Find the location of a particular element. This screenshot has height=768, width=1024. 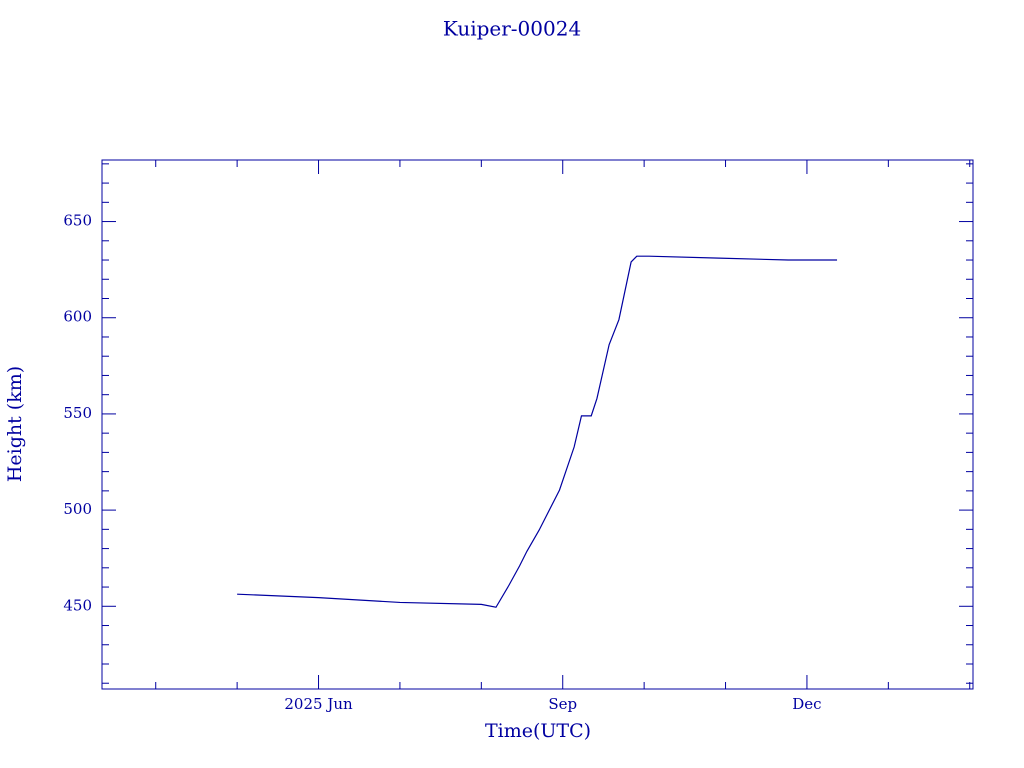

y-axis-label: Height (km) is located at coordinates (15, 424).